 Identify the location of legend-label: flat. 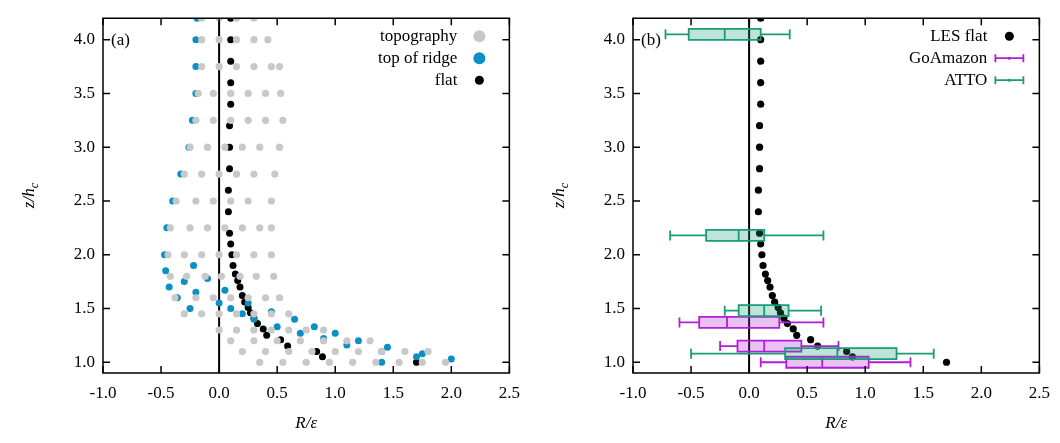
(446, 79).